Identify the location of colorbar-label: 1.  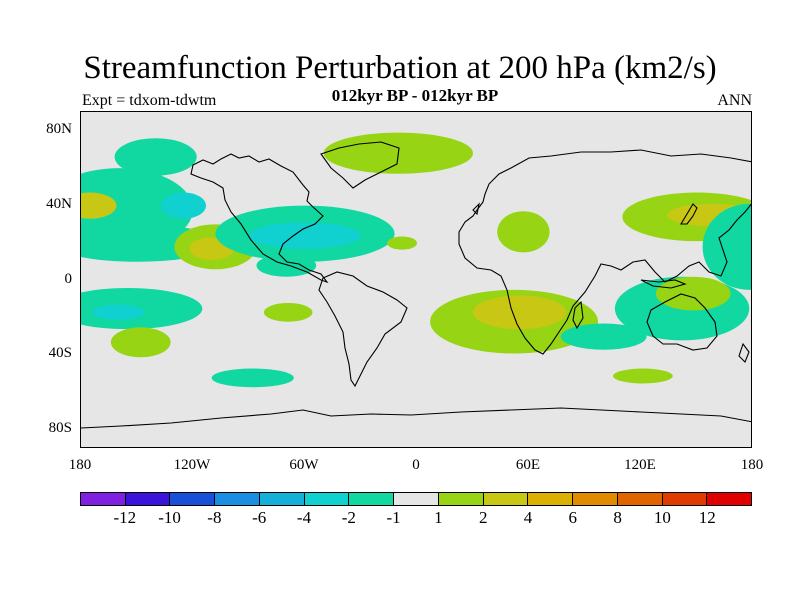
(438, 517).